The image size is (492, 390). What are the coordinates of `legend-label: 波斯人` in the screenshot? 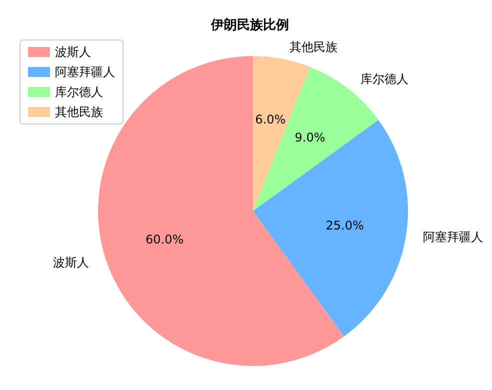 It's located at (73, 52).